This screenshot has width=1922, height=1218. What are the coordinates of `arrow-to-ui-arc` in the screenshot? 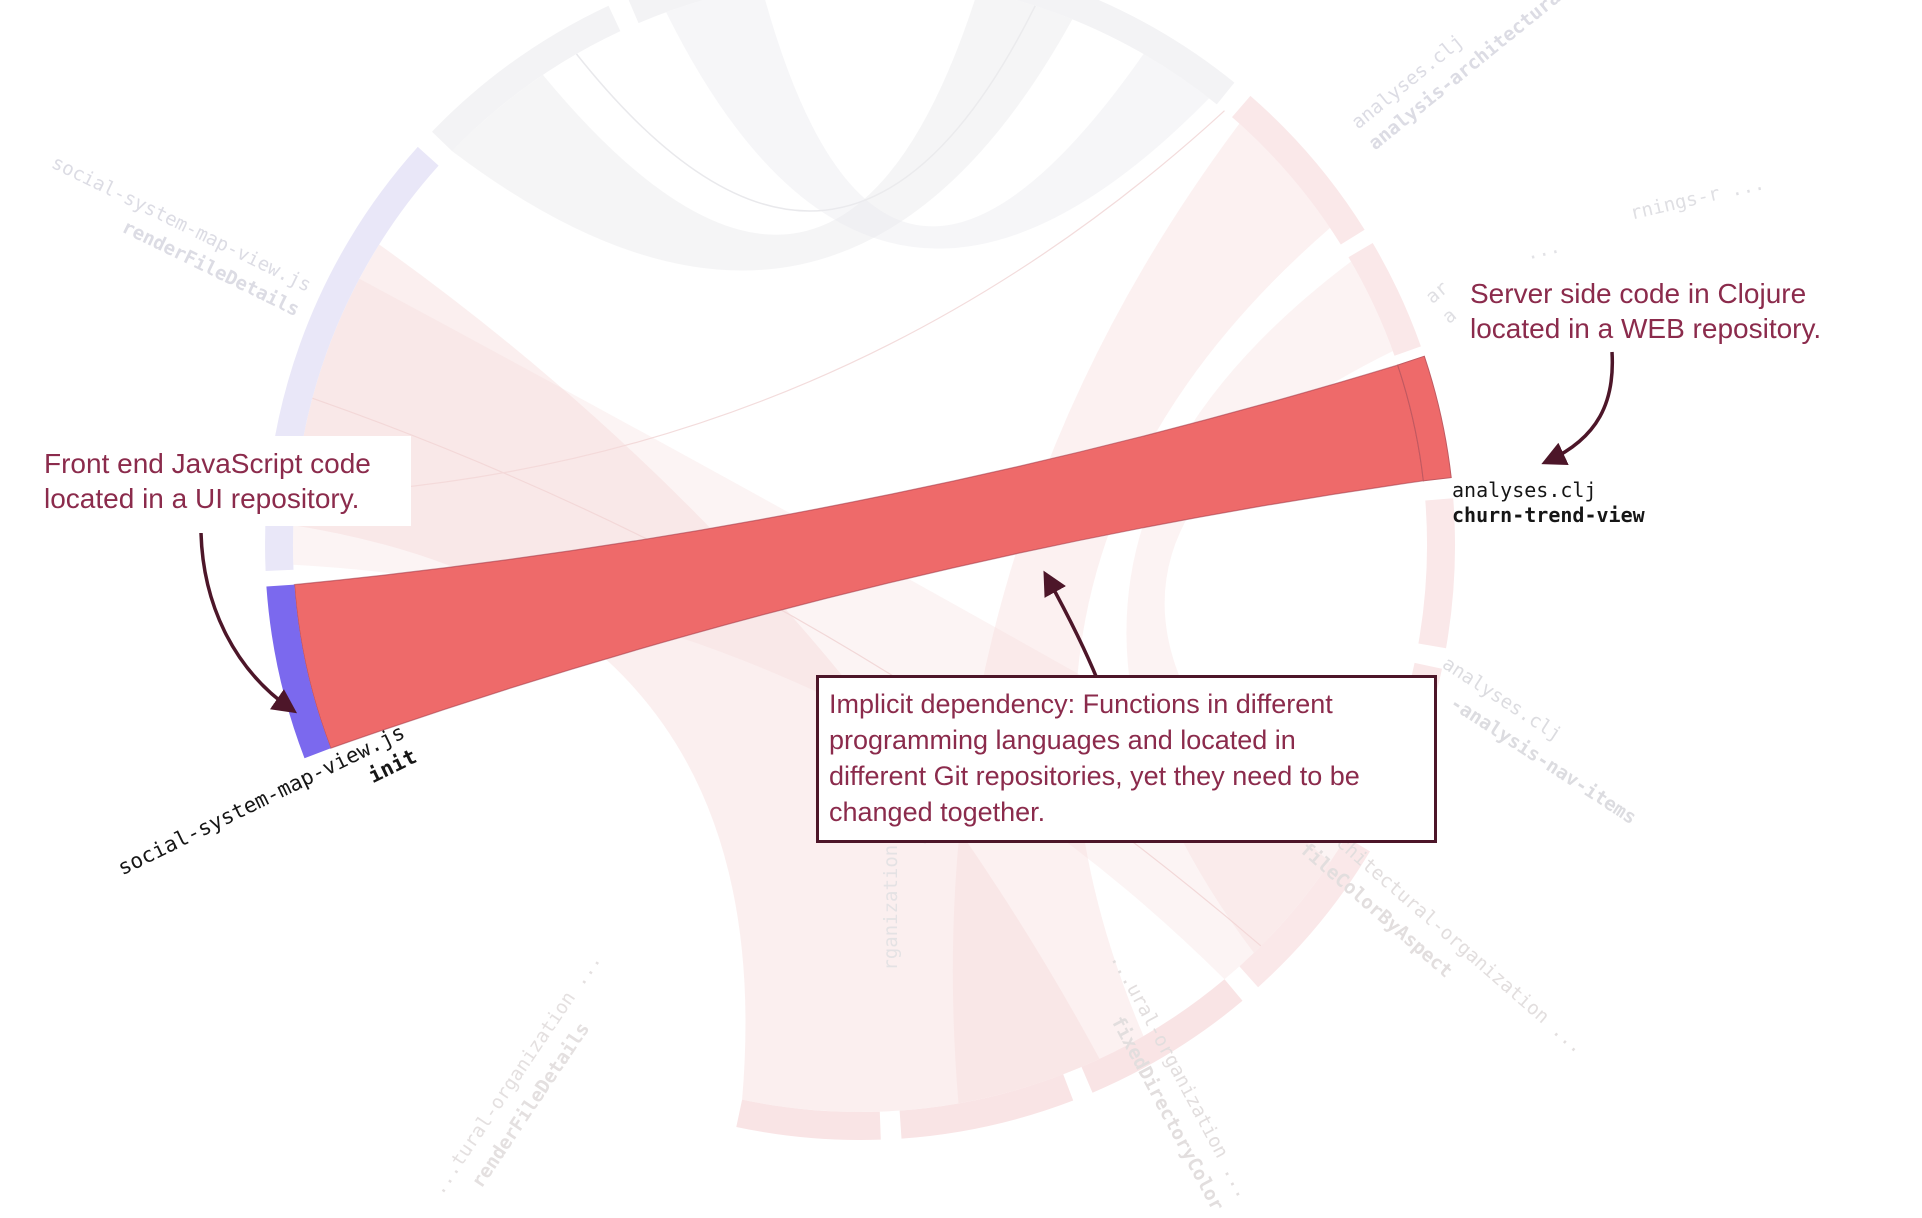 It's located at (248, 623).